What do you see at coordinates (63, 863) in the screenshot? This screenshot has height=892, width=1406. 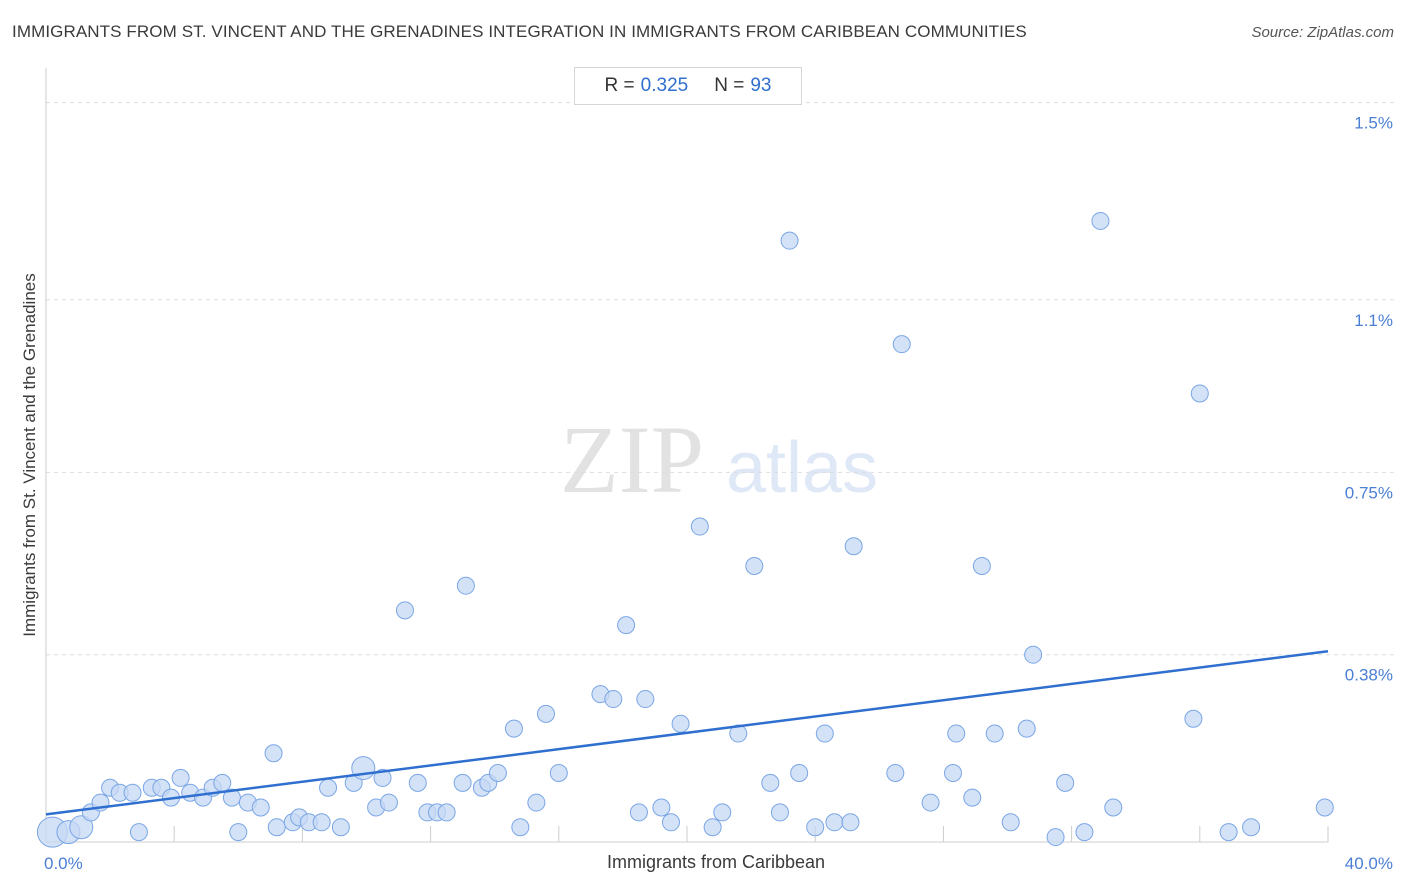 I see `x-tick-label: 0.0%` at bounding box center [63, 863].